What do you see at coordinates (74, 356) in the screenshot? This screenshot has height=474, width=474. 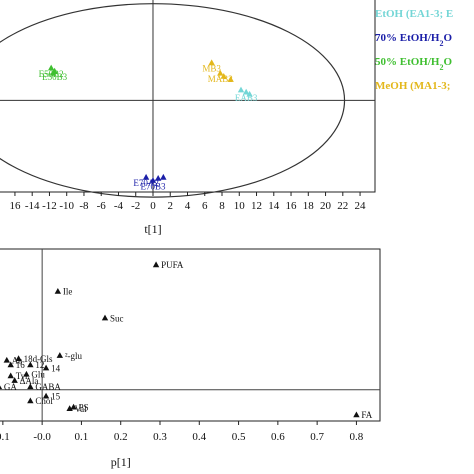 I see `loading-point-label: ²-glu` at bounding box center [74, 356].